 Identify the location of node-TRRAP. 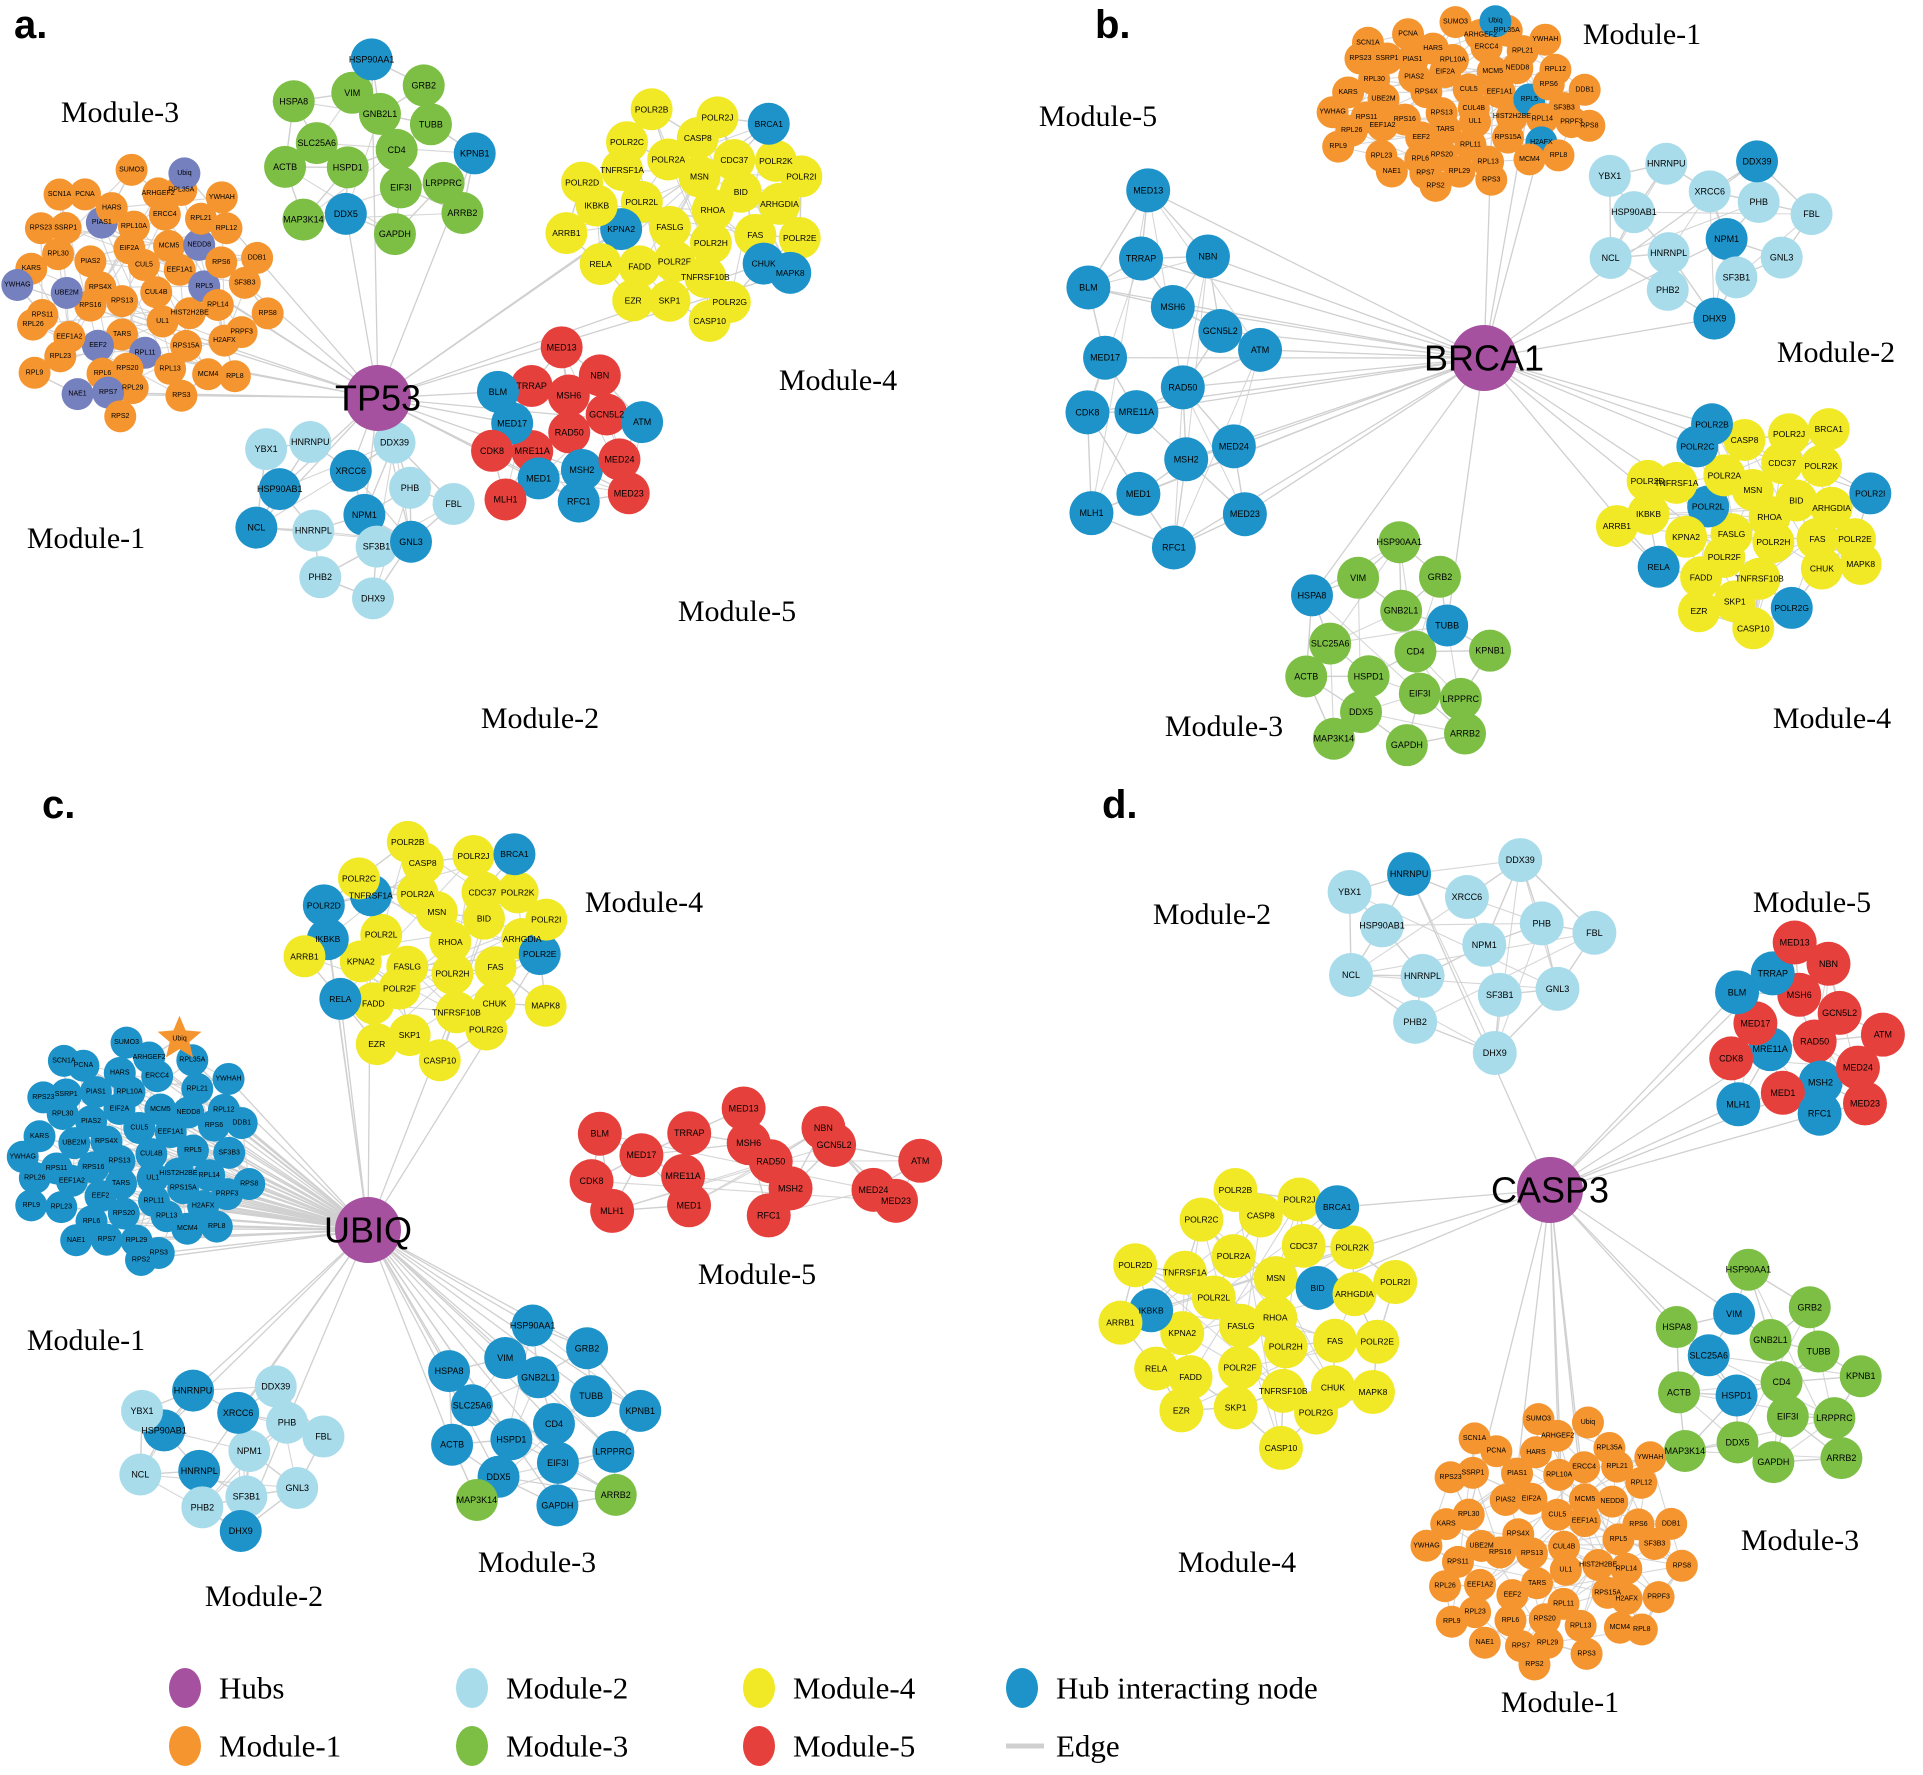
(531, 386).